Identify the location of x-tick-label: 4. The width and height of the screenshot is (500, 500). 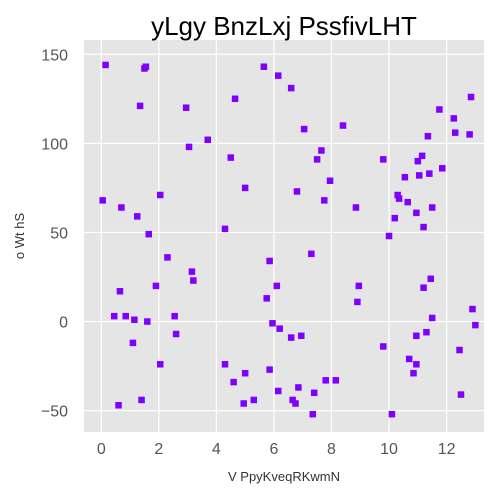
(216, 449).